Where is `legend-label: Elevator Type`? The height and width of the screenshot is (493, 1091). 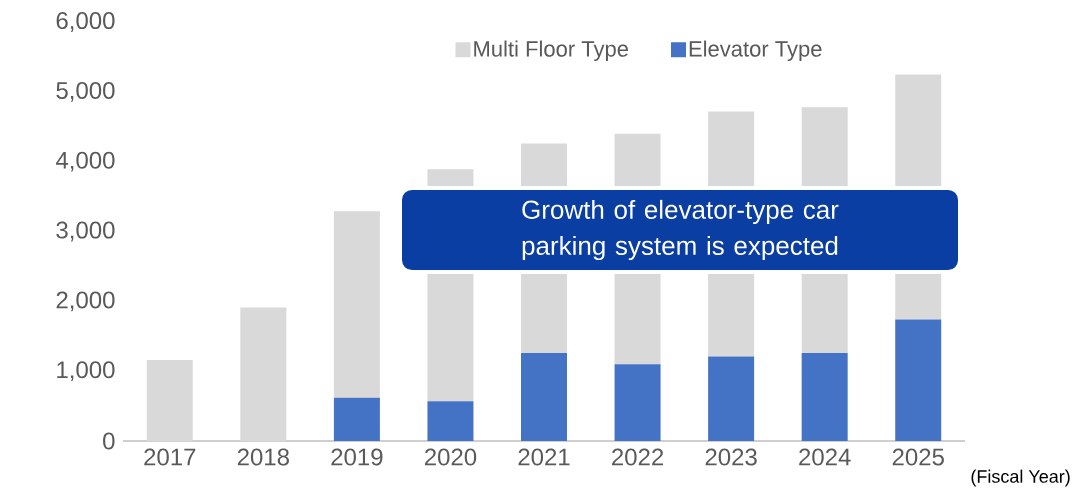
legend-label: Elevator Type is located at coordinates (755, 51).